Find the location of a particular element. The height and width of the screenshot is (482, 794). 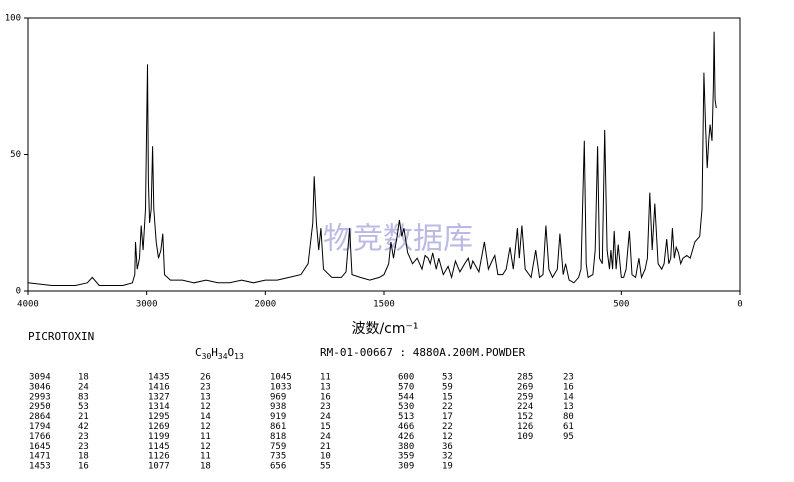

peak-wavenumber: 259 is located at coordinates (525, 397).